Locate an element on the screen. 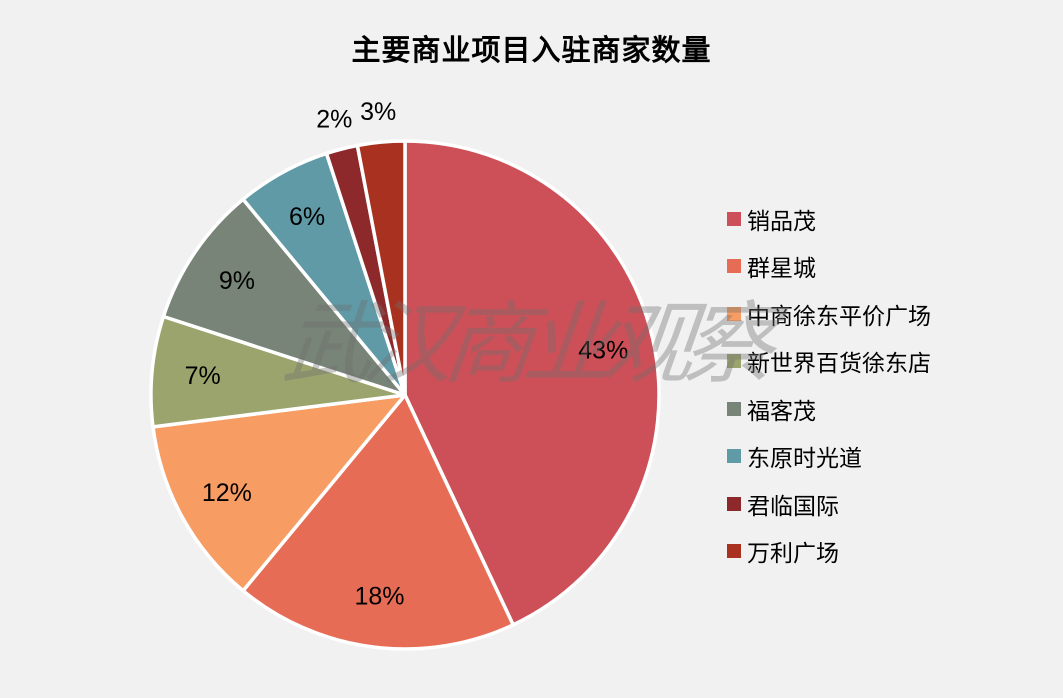 The height and width of the screenshot is (698, 1063). legend-label: 东原时光道 is located at coordinates (804, 458).